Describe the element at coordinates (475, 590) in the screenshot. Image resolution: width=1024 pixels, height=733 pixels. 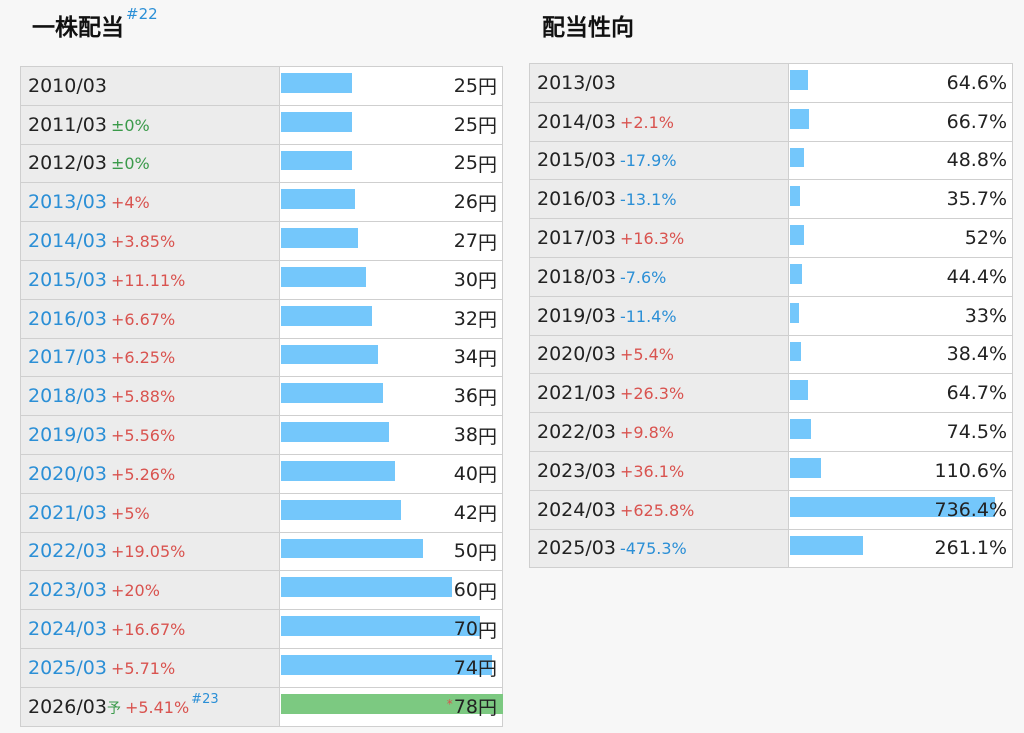
I see `value-text: 60 円` at that location.